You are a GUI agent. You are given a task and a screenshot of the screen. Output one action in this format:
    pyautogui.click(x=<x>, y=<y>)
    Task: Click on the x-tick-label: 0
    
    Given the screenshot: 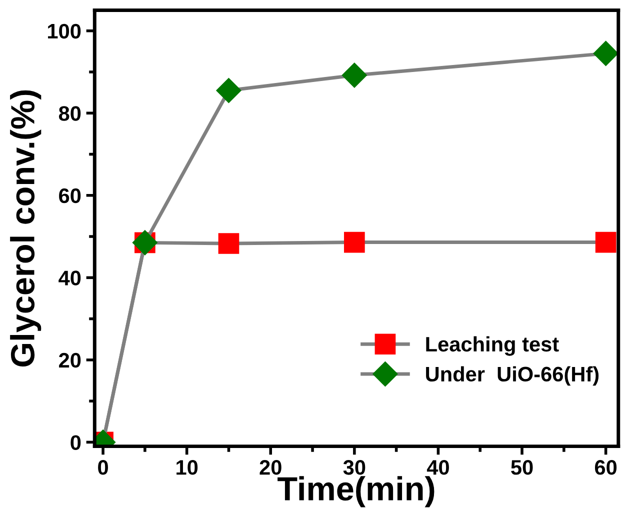 What is the action you would take?
    pyautogui.click(x=103, y=467)
    